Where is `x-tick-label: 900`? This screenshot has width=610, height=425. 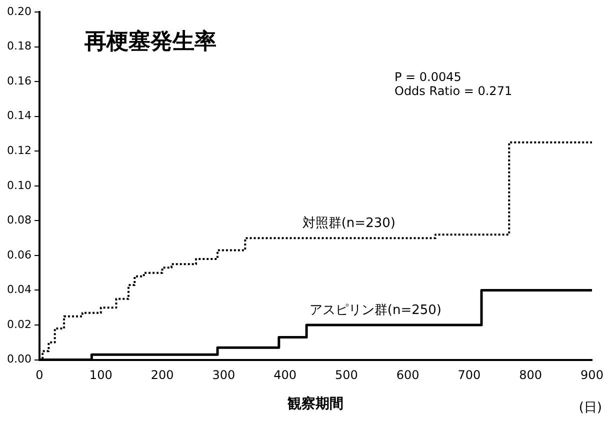 x-tick-label: 900 is located at coordinates (592, 375).